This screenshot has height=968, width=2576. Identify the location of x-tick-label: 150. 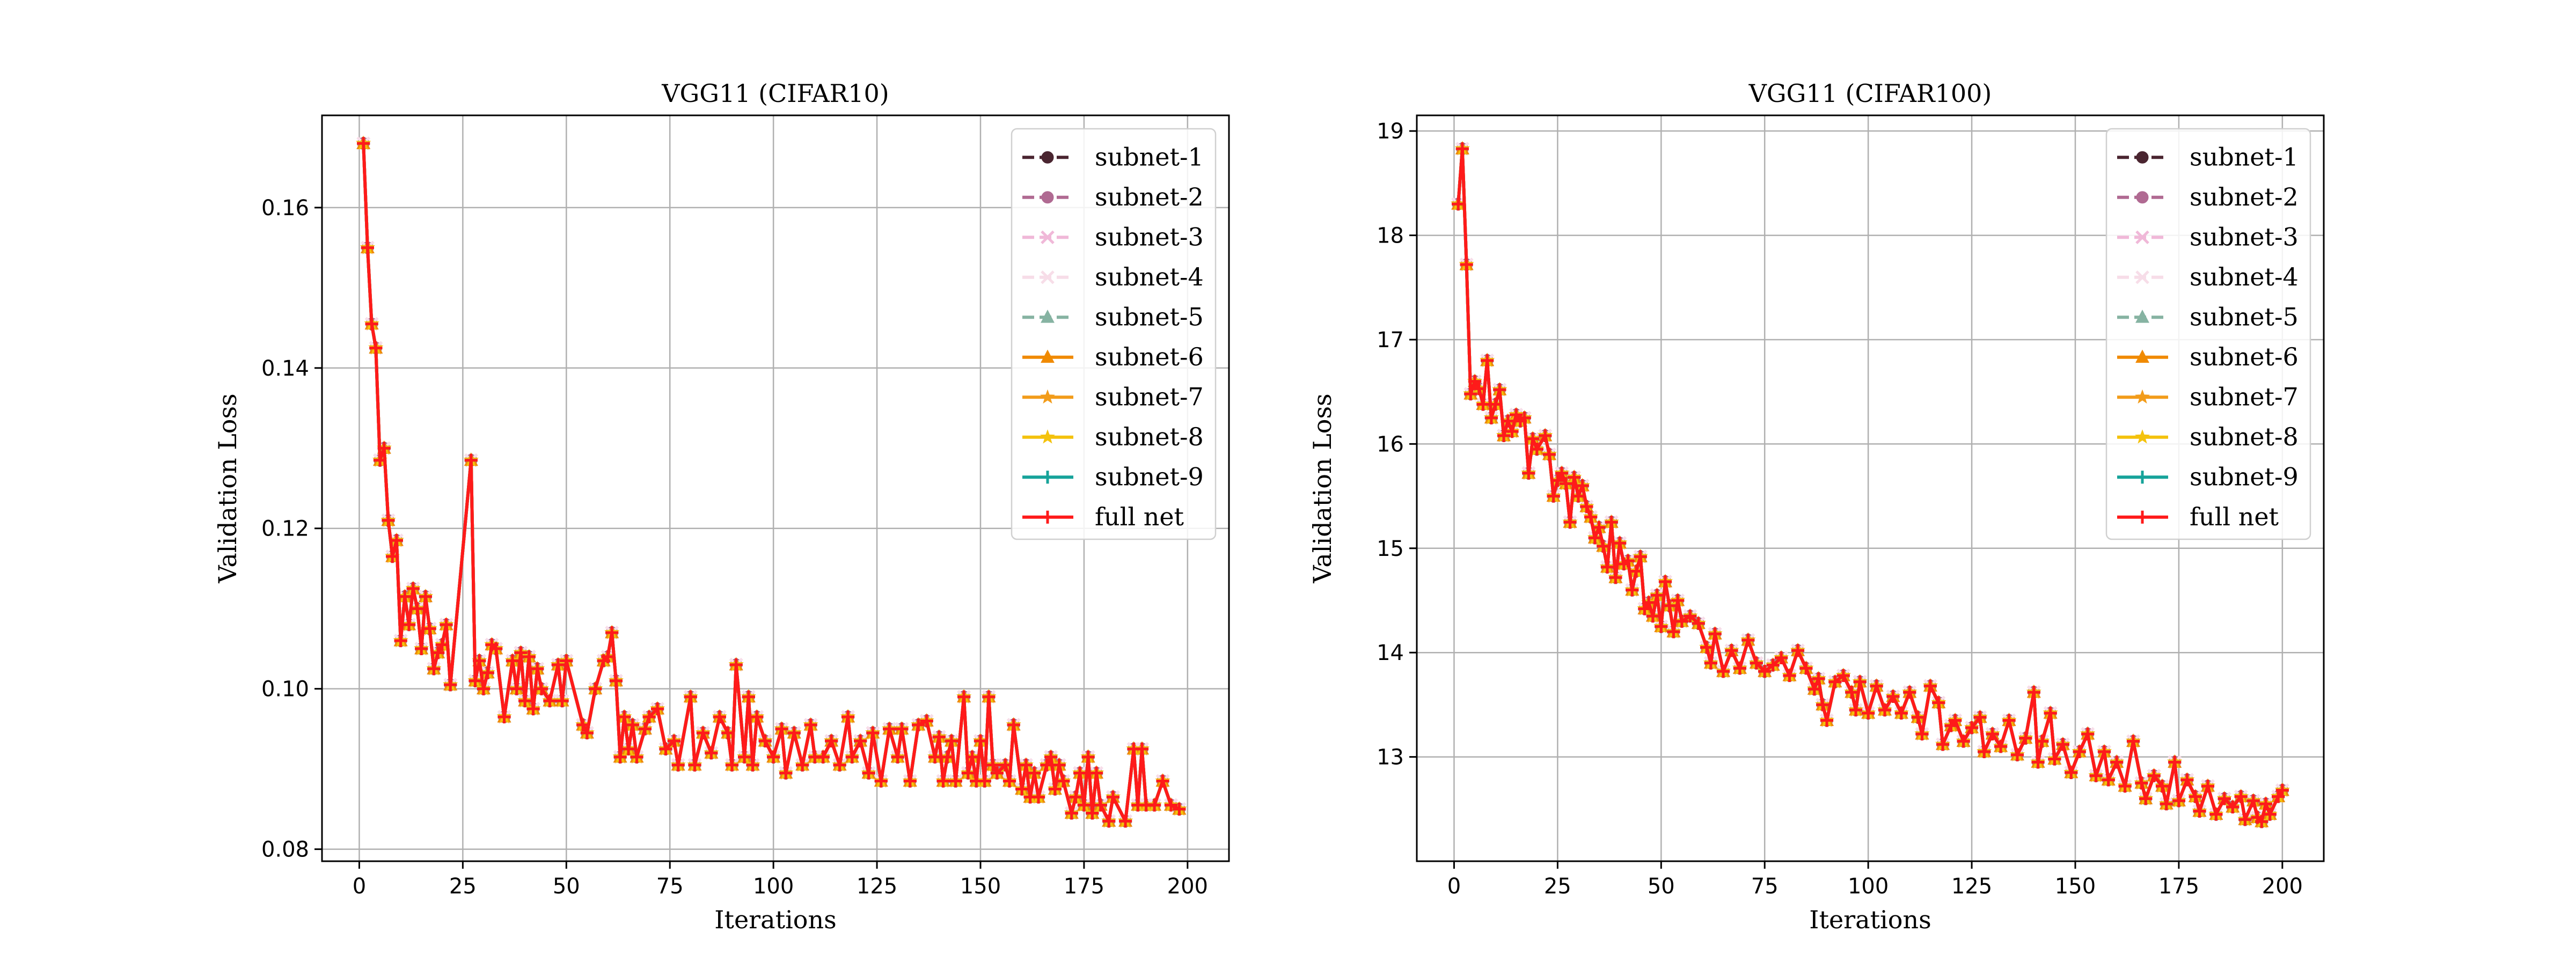
(980, 886).